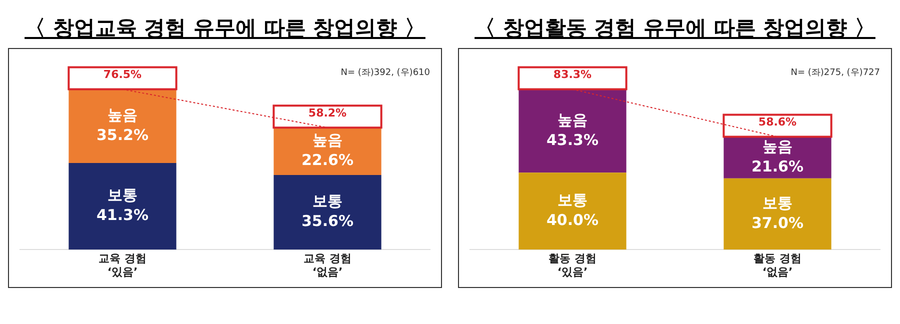  What do you see at coordinates (572, 219) in the screenshot?
I see `data-label: 40.0%` at bounding box center [572, 219].